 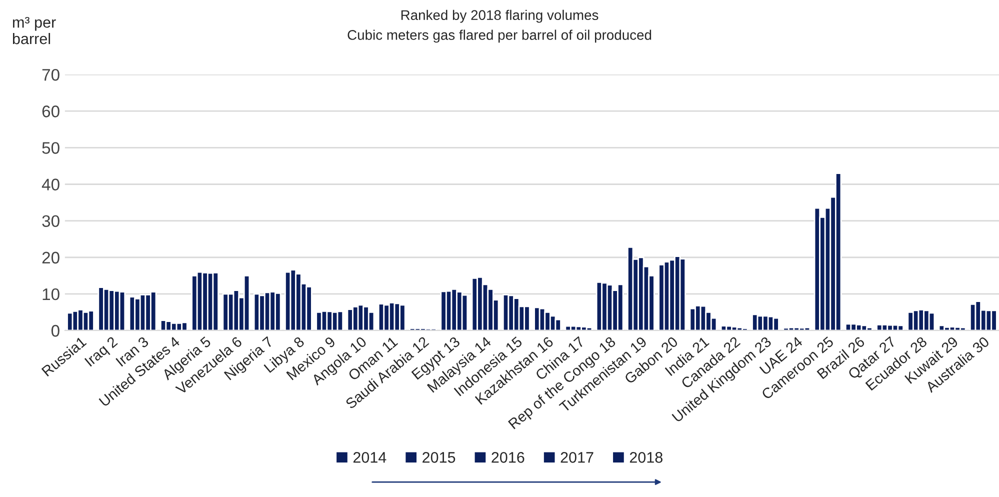 What do you see at coordinates (34, 30) in the screenshot?
I see `y-axis-title: m³ per barrel` at bounding box center [34, 30].